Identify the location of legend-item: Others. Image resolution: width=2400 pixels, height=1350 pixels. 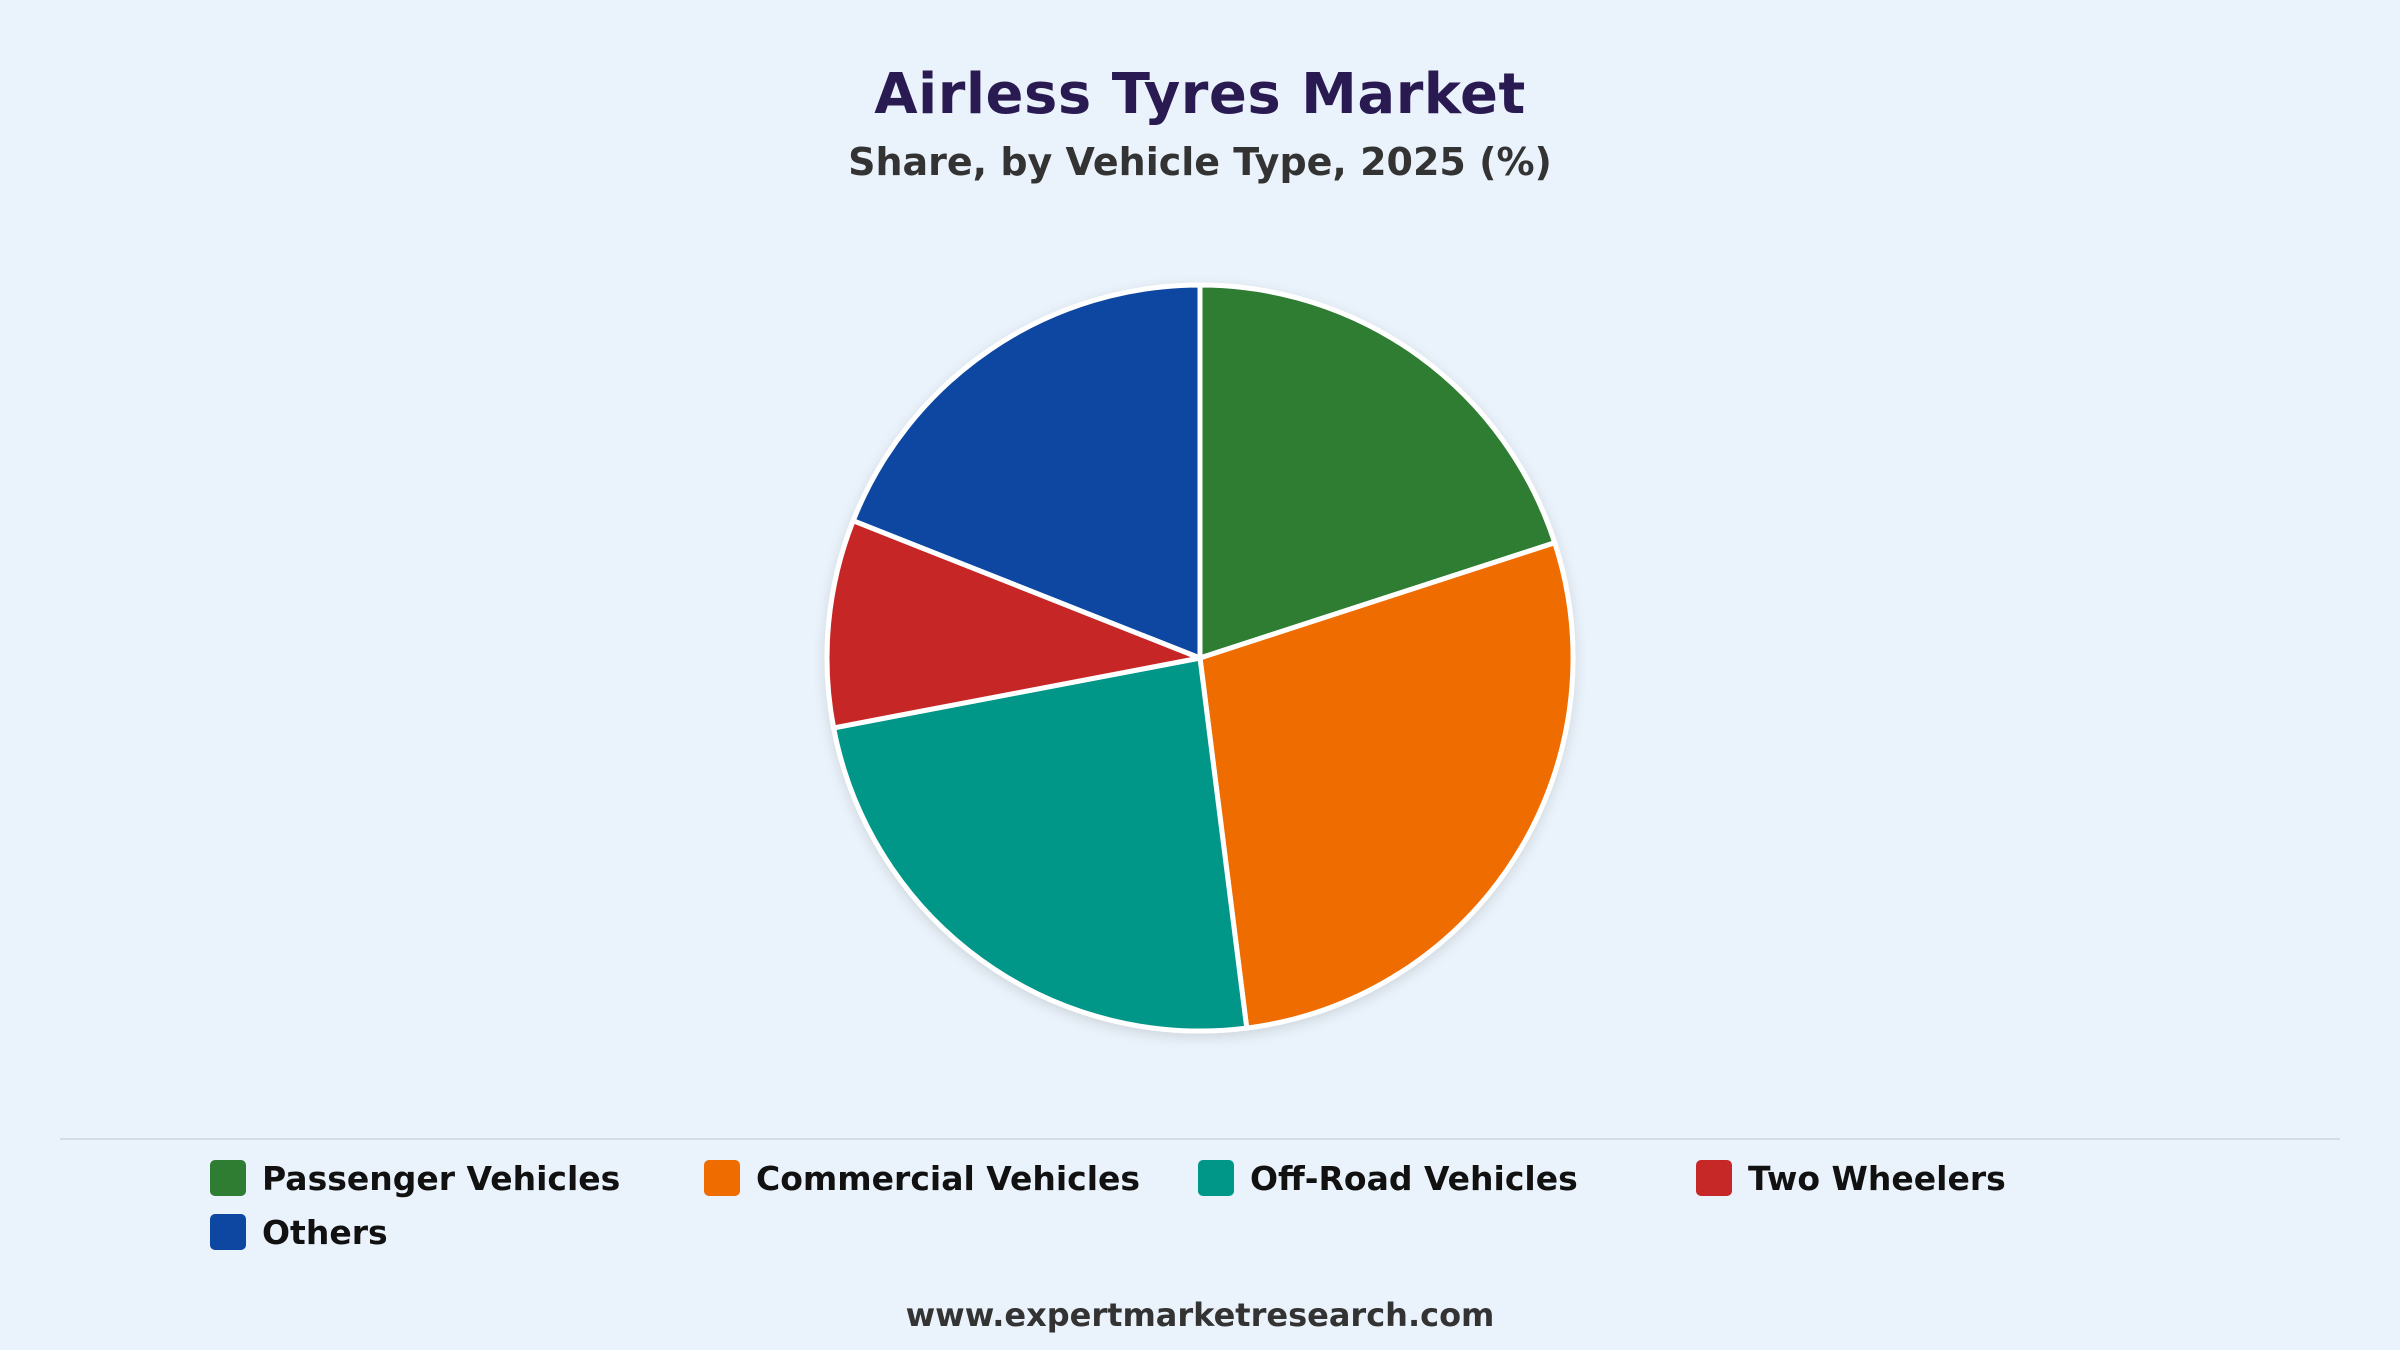
(299, 1232).